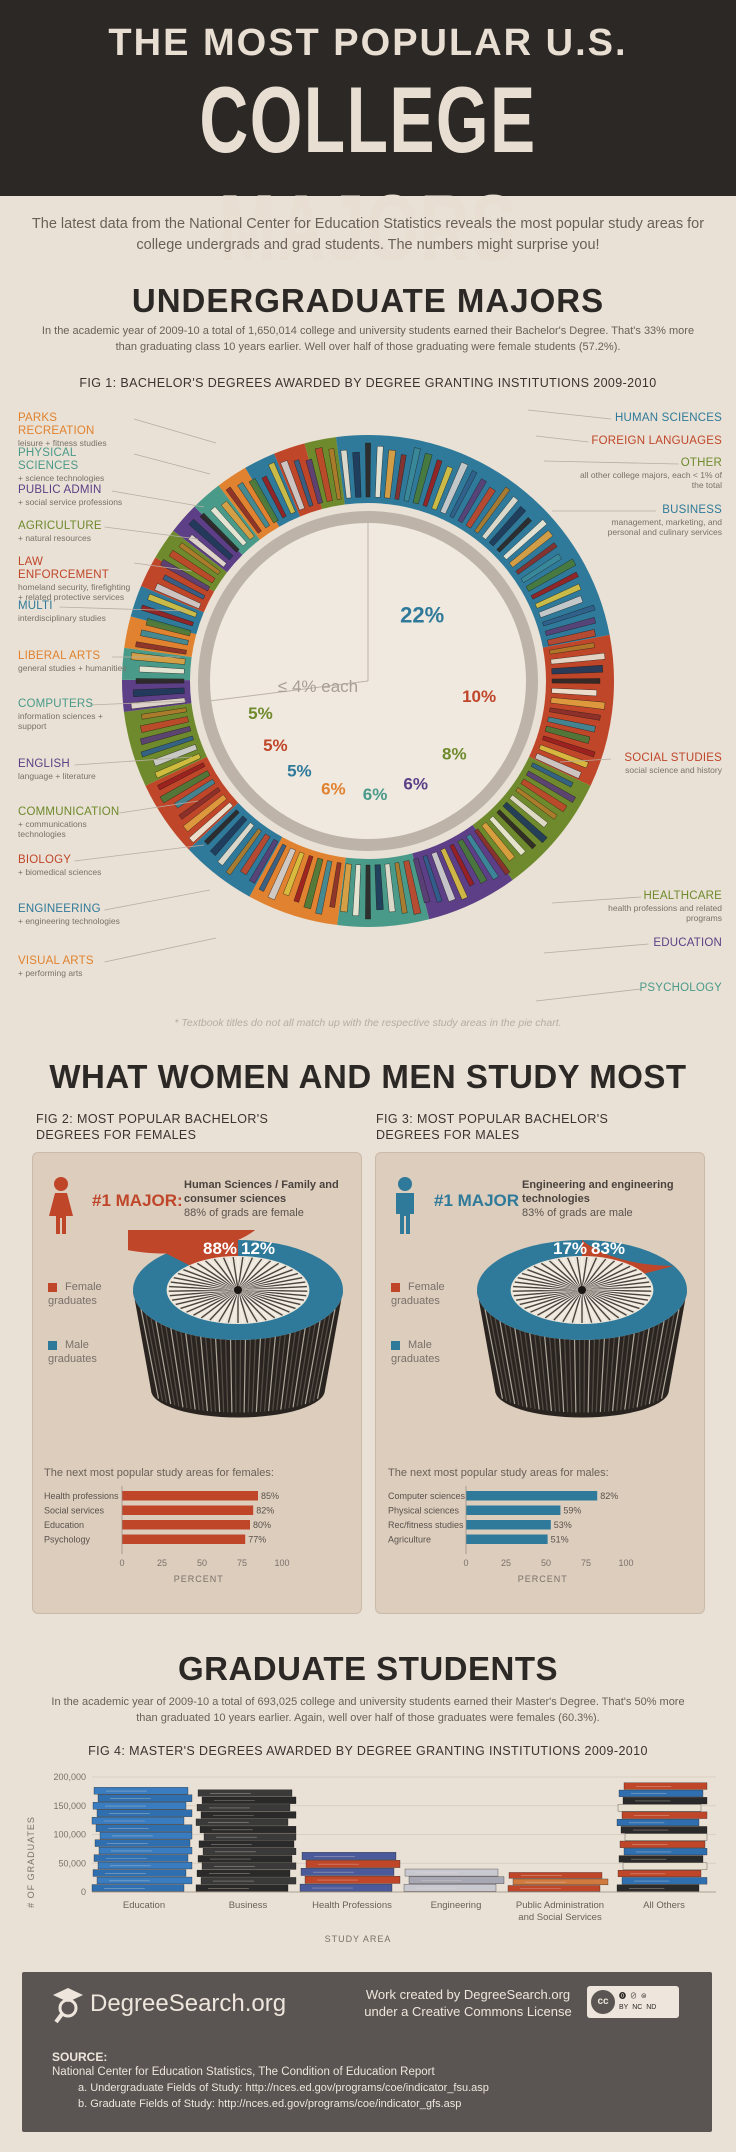  Describe the element at coordinates (560, 1540) in the screenshot. I see `bar-value-label: 51%` at that location.